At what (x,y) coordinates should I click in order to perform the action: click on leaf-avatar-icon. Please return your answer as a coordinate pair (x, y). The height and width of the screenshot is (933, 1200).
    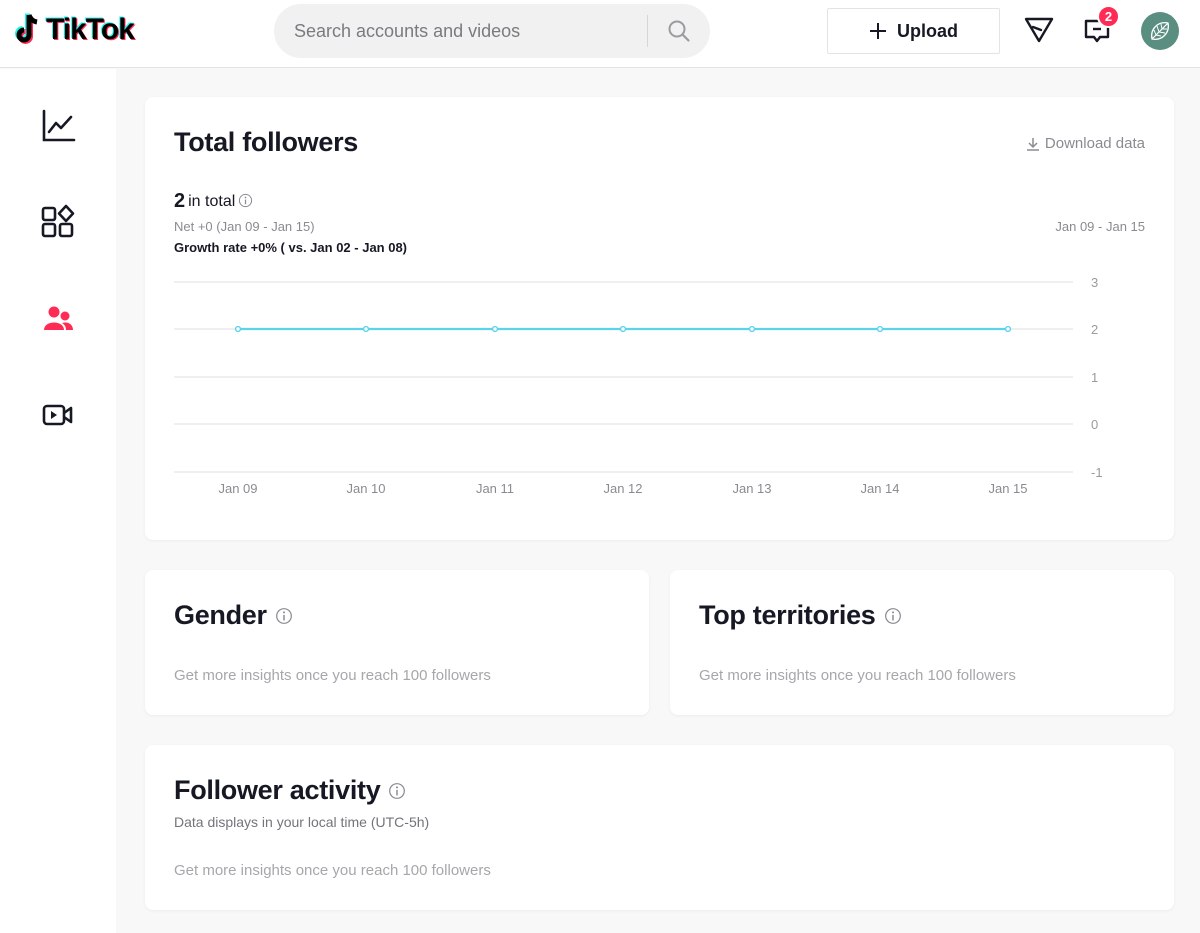
    Looking at the image, I should click on (1160, 31).